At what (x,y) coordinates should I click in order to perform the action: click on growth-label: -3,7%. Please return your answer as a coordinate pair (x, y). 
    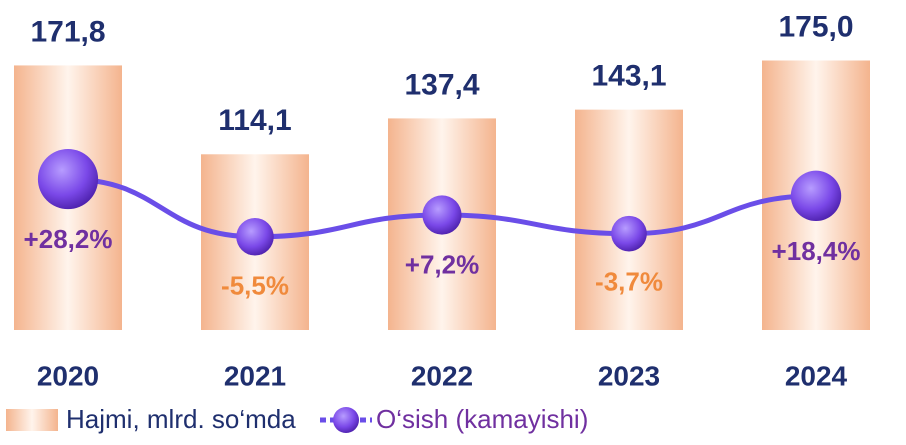
    Looking at the image, I should click on (629, 281).